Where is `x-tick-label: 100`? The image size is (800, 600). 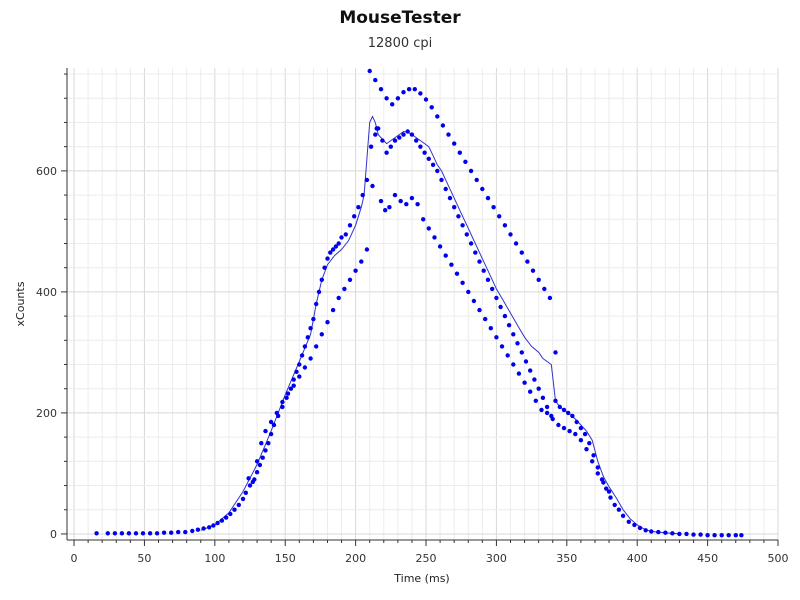 x-tick-label: 100 is located at coordinates (214, 558).